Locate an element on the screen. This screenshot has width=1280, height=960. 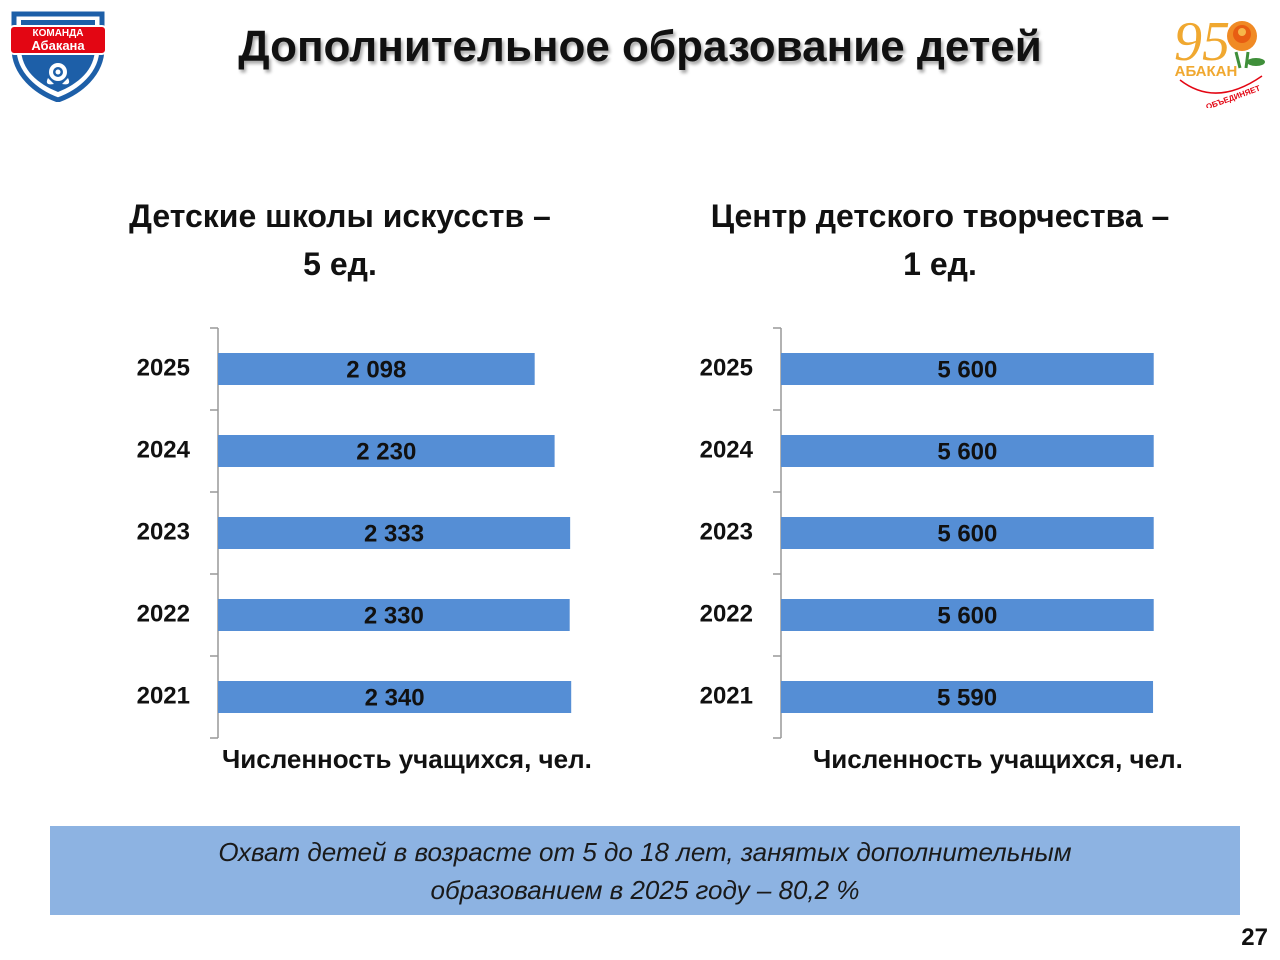
abakan-95-logo: 95 АБАКАН ОБЪЕДИНЯЕТ is located at coordinates (1219, 60).